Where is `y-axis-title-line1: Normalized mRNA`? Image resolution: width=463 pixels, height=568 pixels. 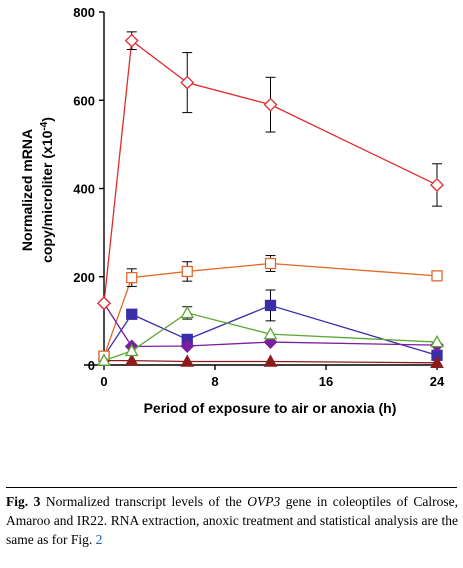 y-axis-title-line1: Normalized mRNA is located at coordinates (27, 190).